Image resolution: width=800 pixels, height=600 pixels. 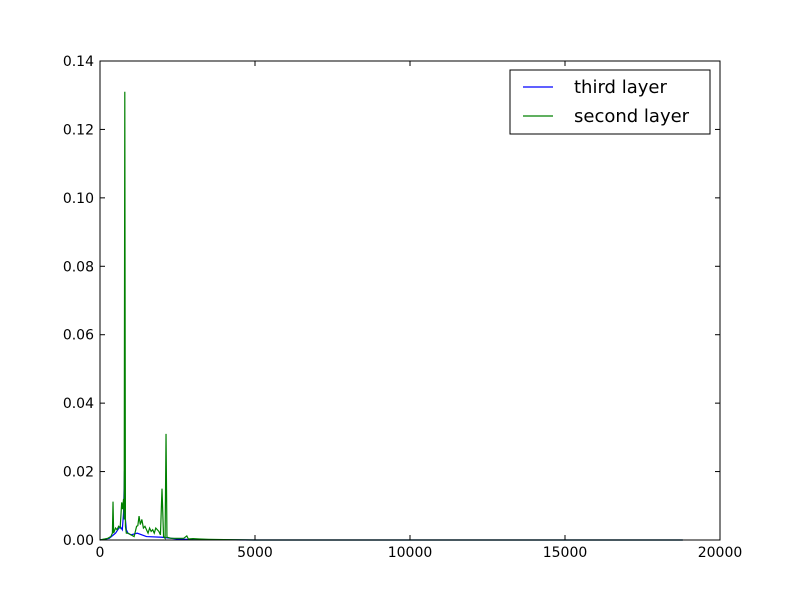 What do you see at coordinates (78, 199) in the screenshot?
I see `y-tick-label: 0.10` at bounding box center [78, 199].